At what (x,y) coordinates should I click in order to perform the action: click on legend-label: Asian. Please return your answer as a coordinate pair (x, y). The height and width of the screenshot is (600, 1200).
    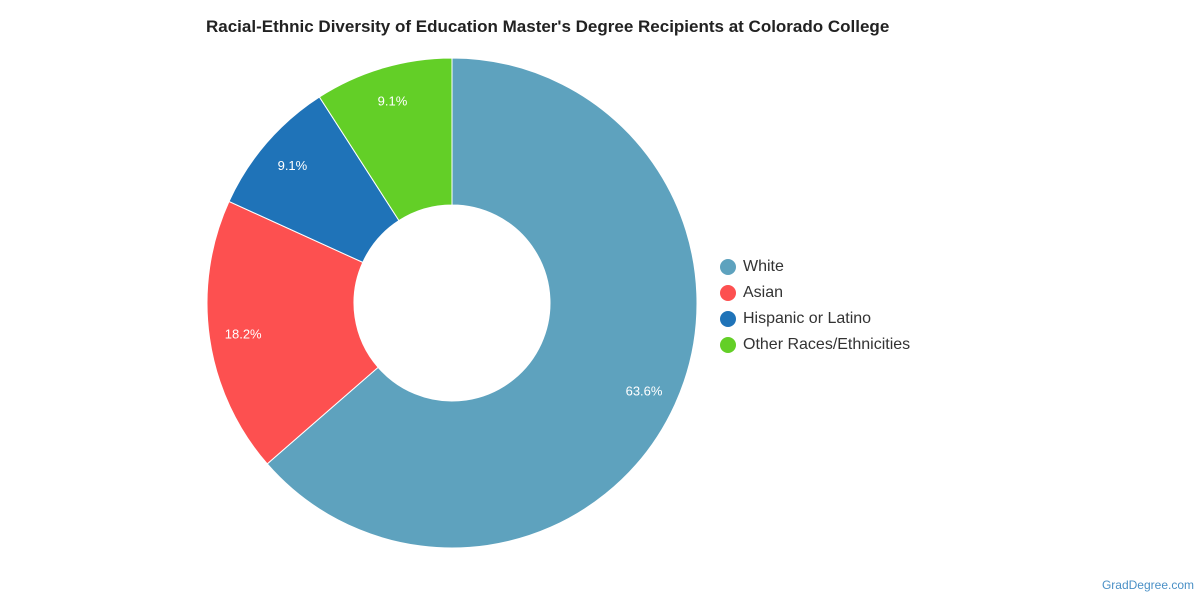
    Looking at the image, I should click on (763, 292).